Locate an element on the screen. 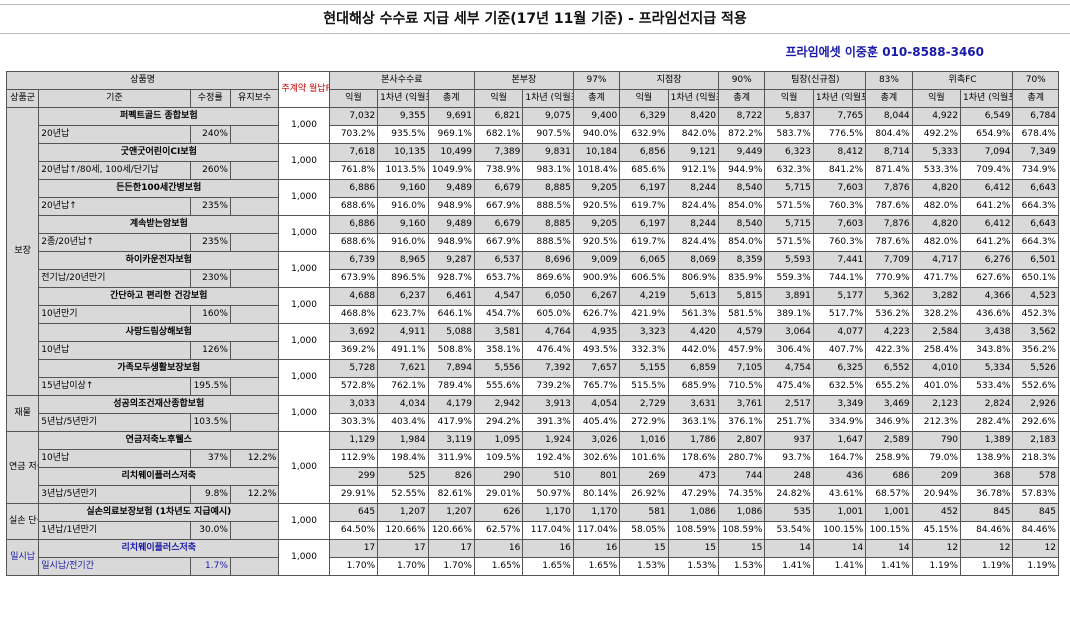 This screenshot has width=1070, height=629. commission-value: 6,679 is located at coordinates (498, 188).